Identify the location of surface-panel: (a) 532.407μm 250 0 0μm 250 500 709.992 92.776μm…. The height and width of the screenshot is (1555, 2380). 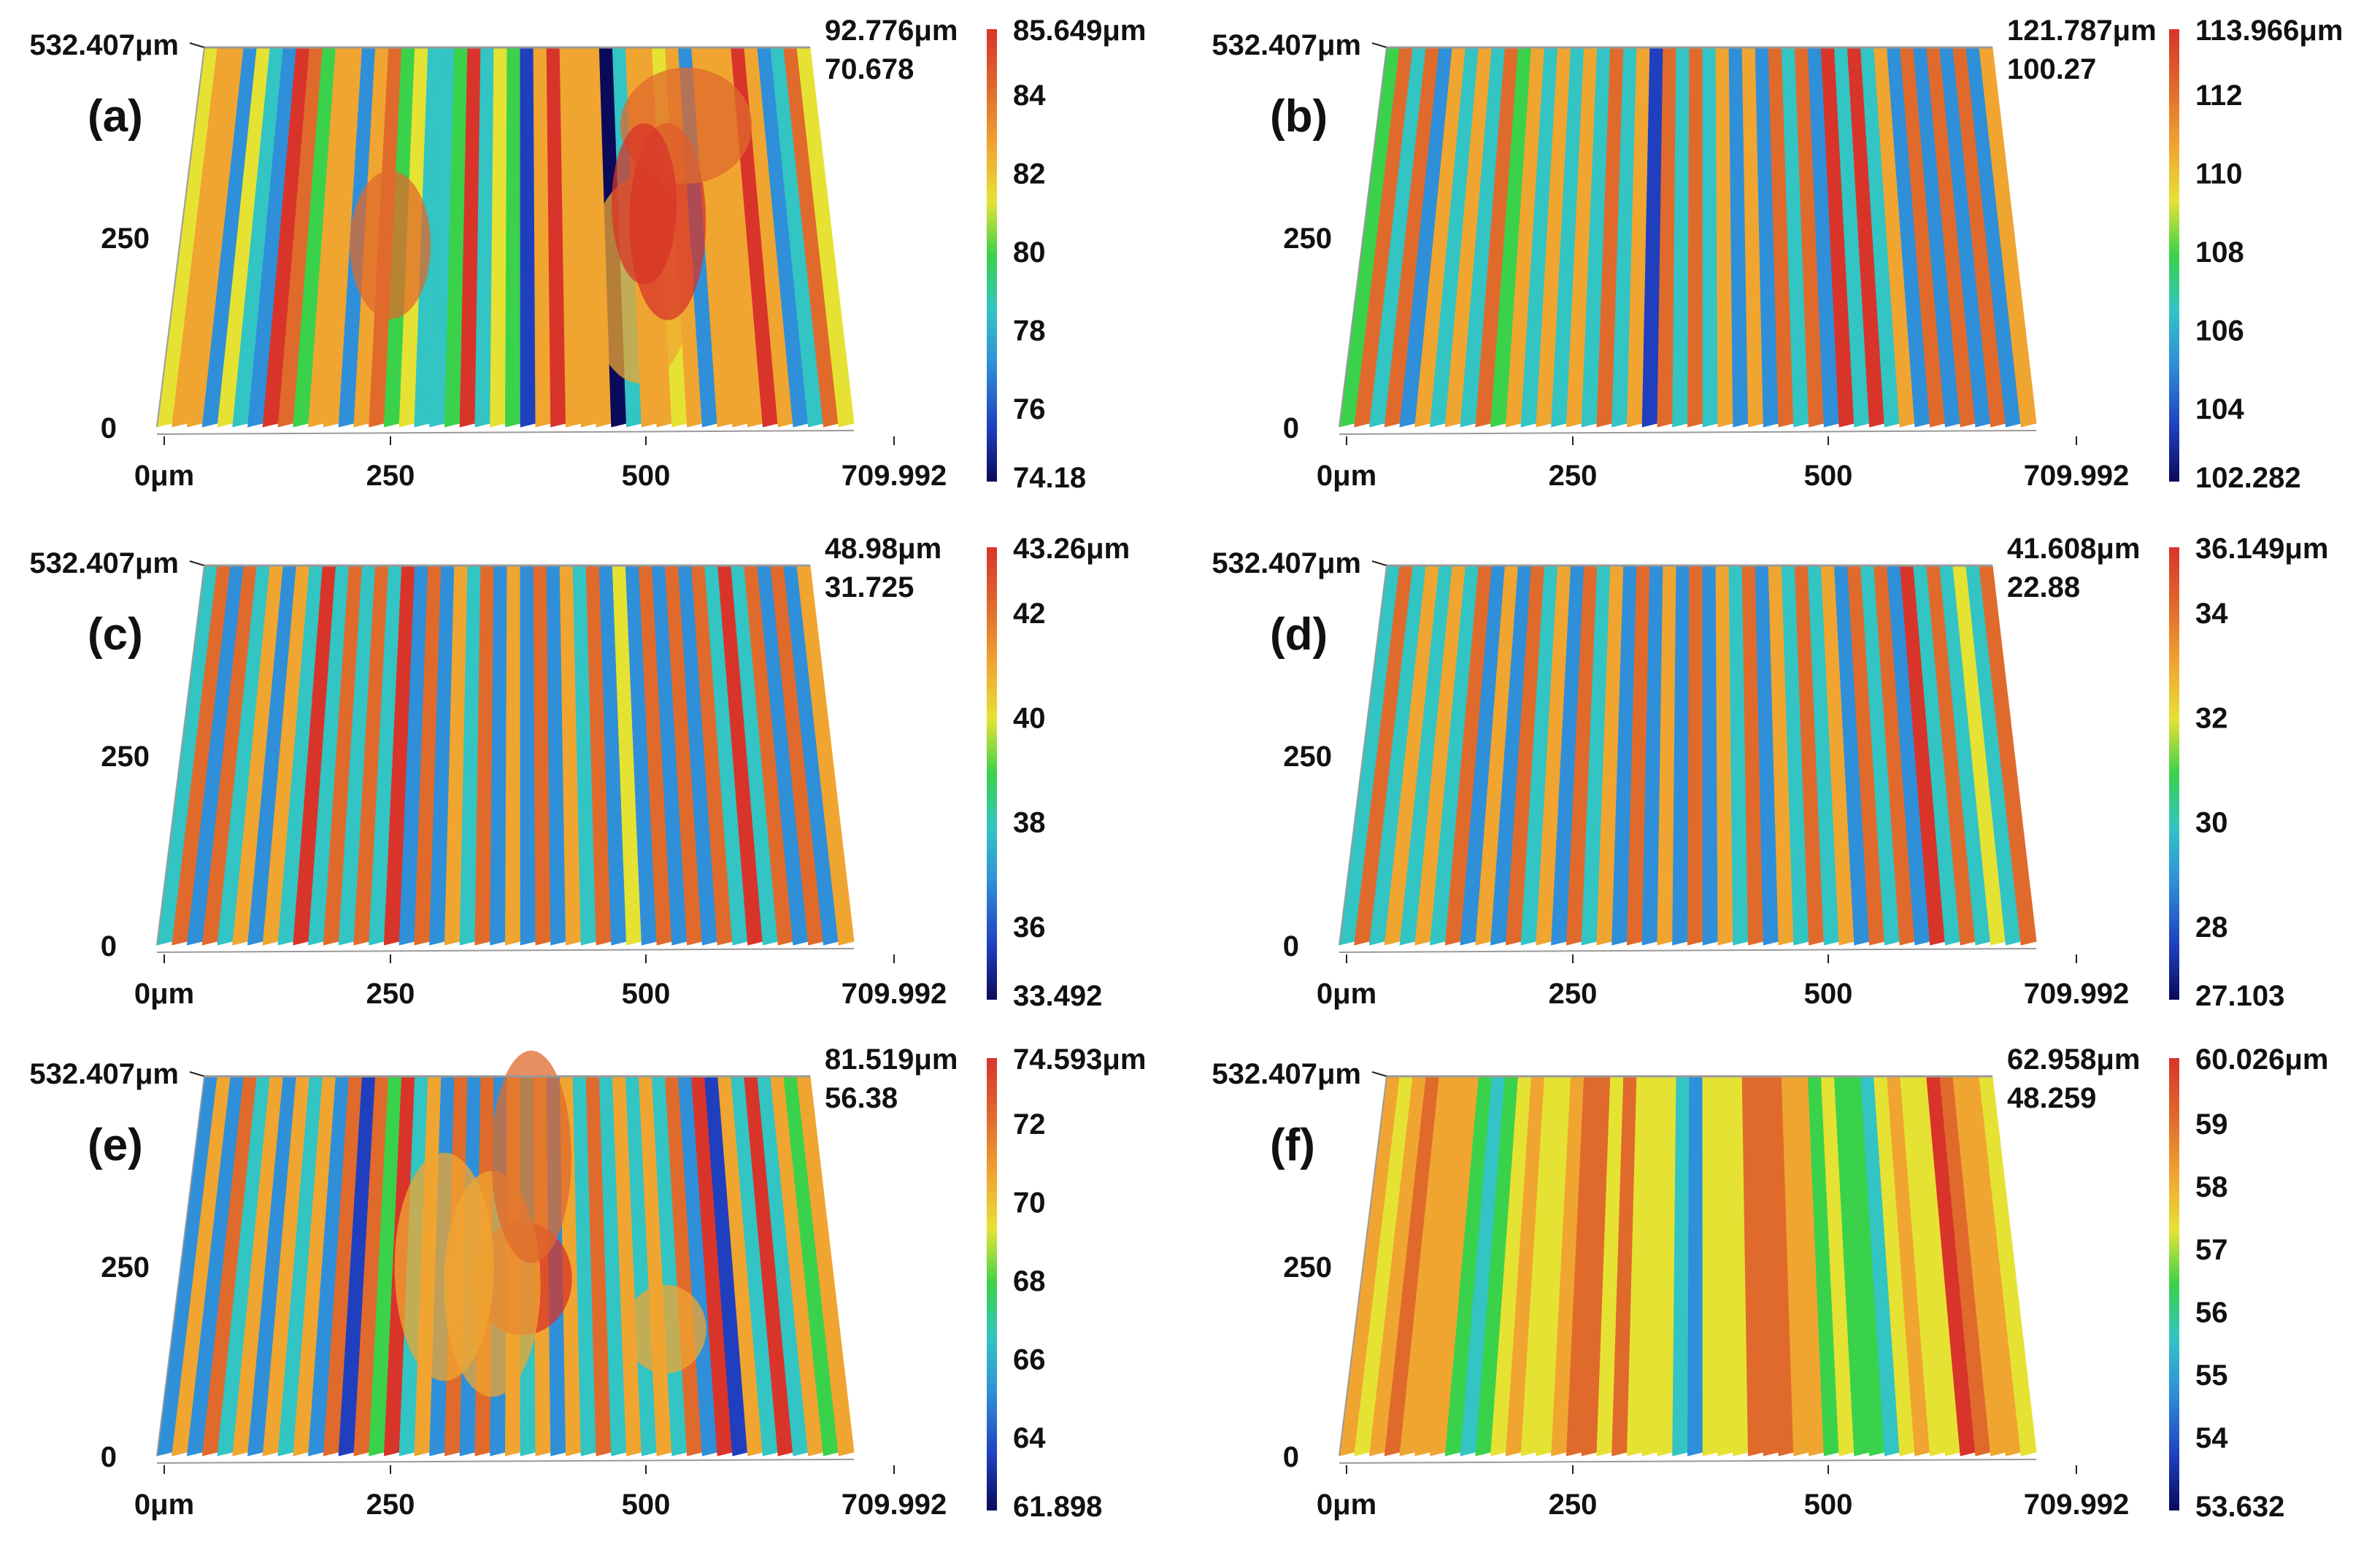
(587, 255).